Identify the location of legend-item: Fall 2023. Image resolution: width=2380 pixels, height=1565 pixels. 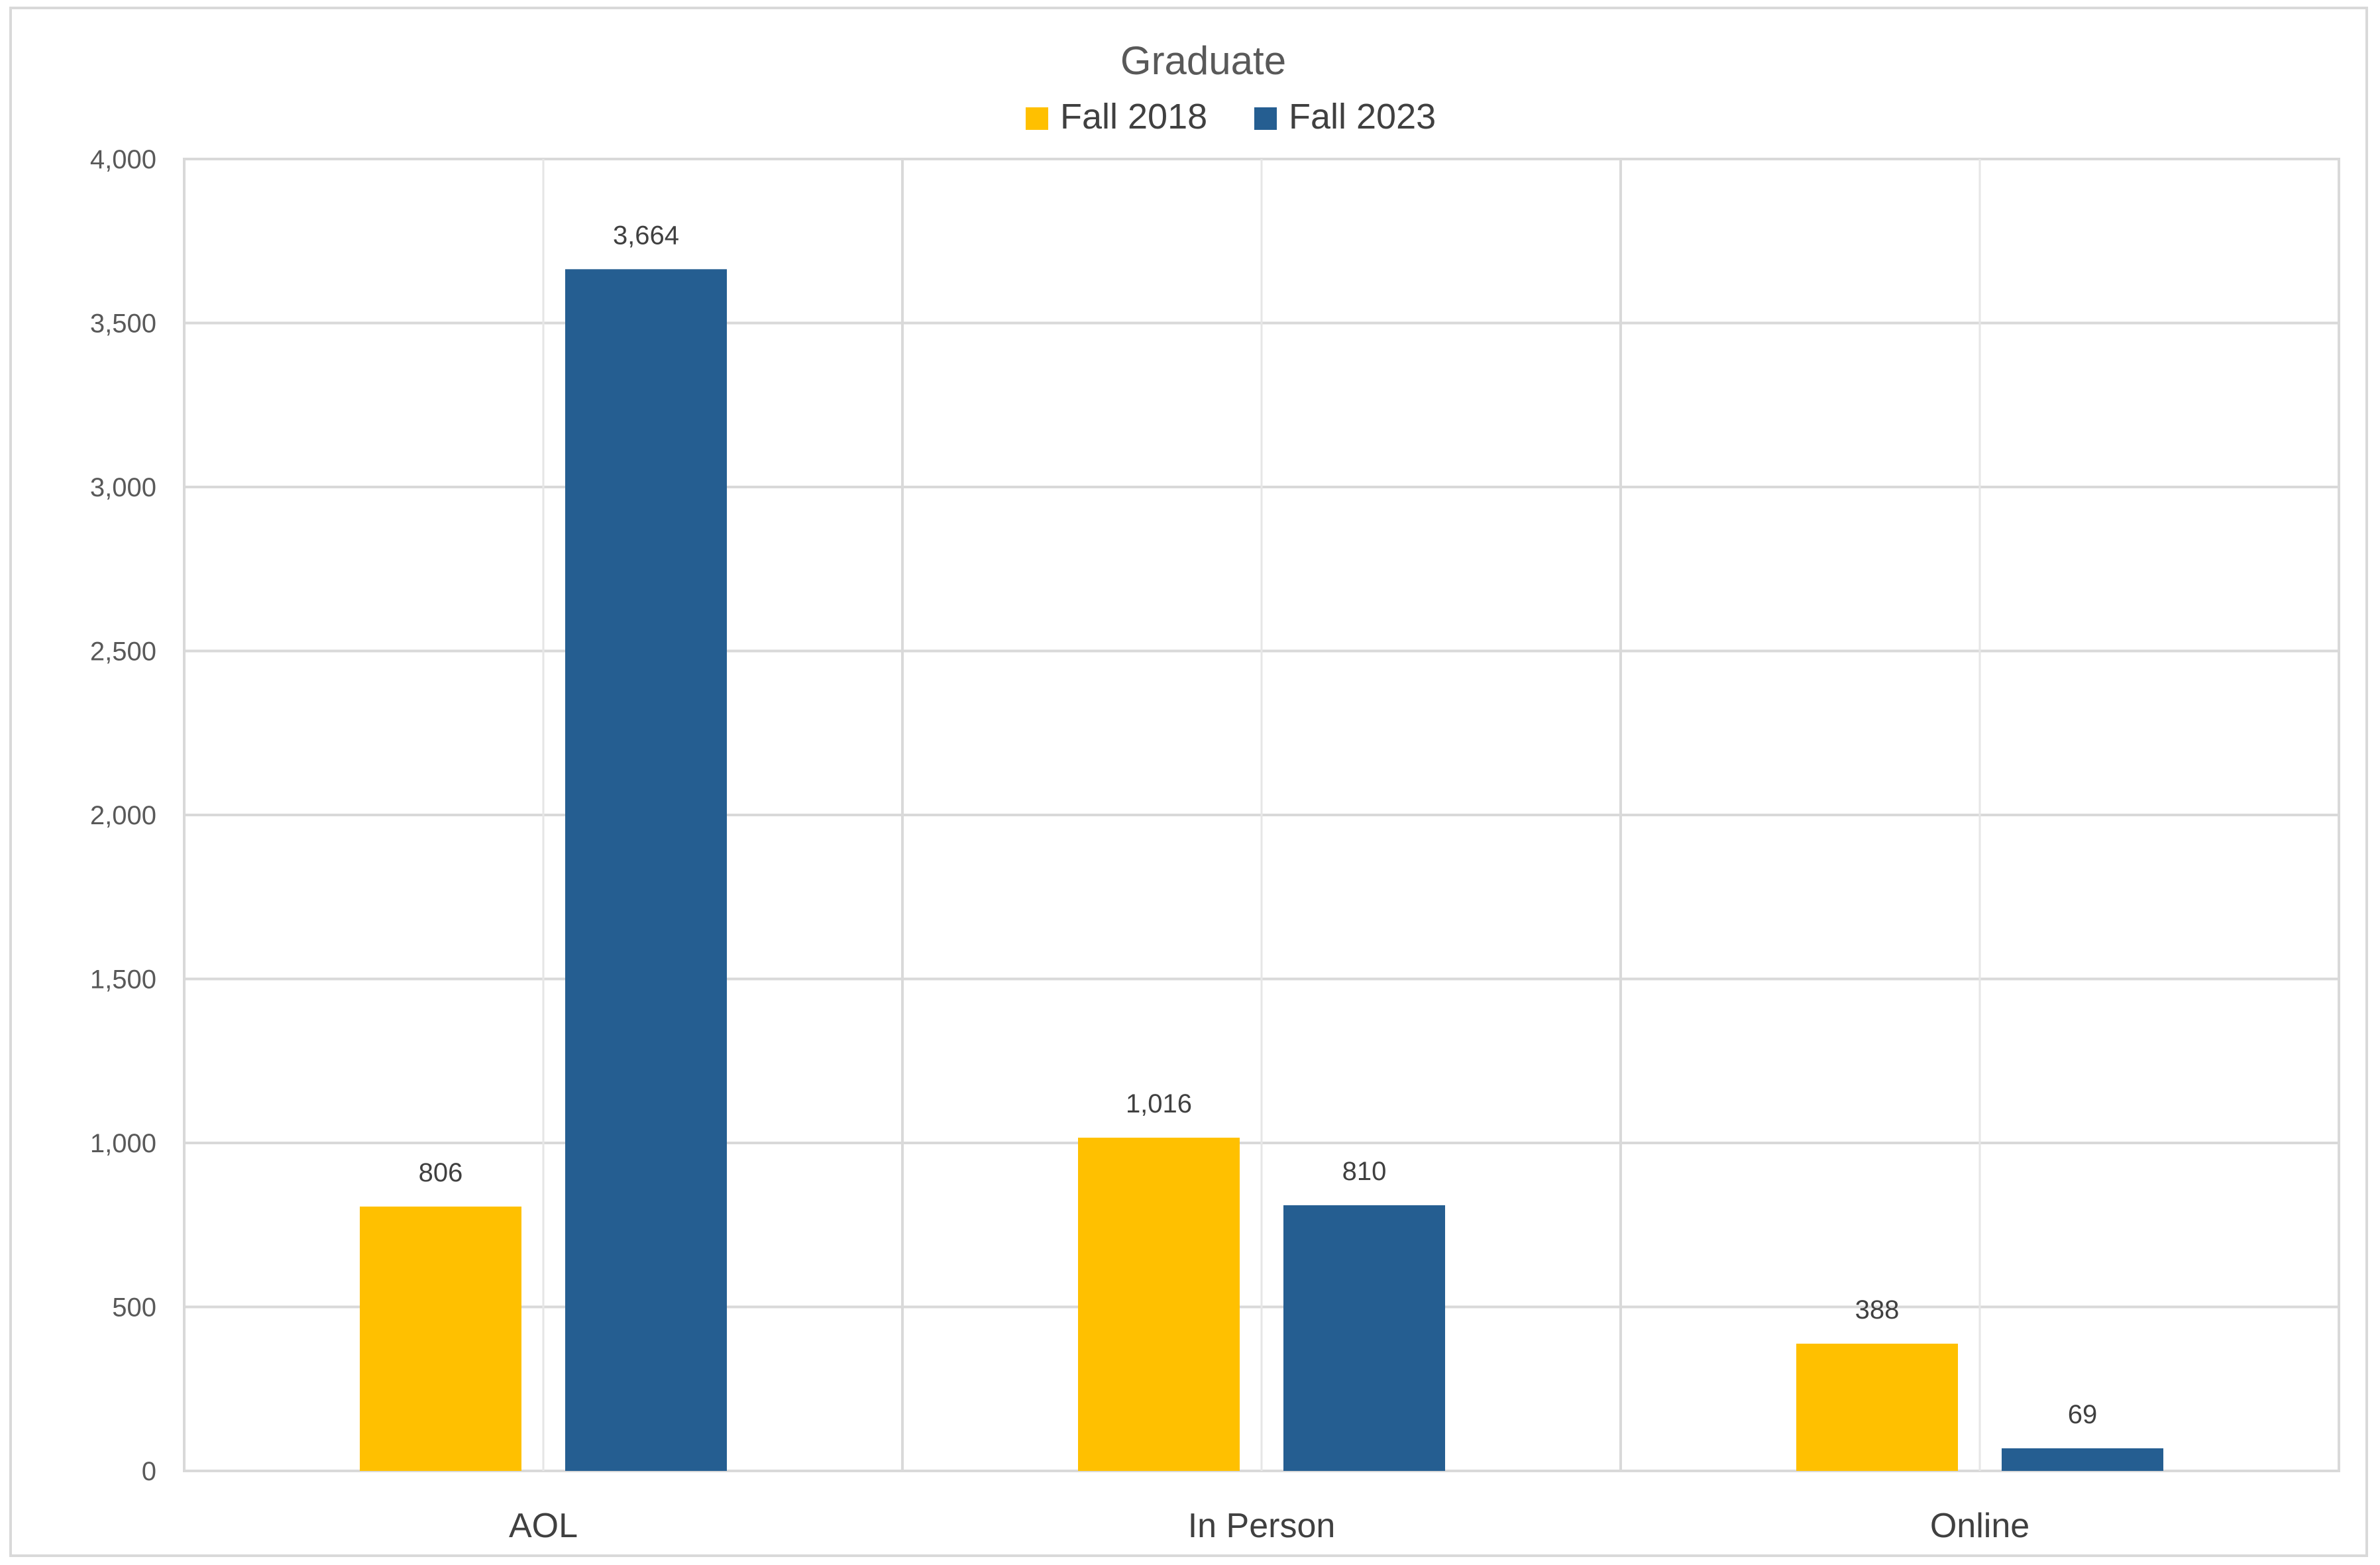
(1345, 116).